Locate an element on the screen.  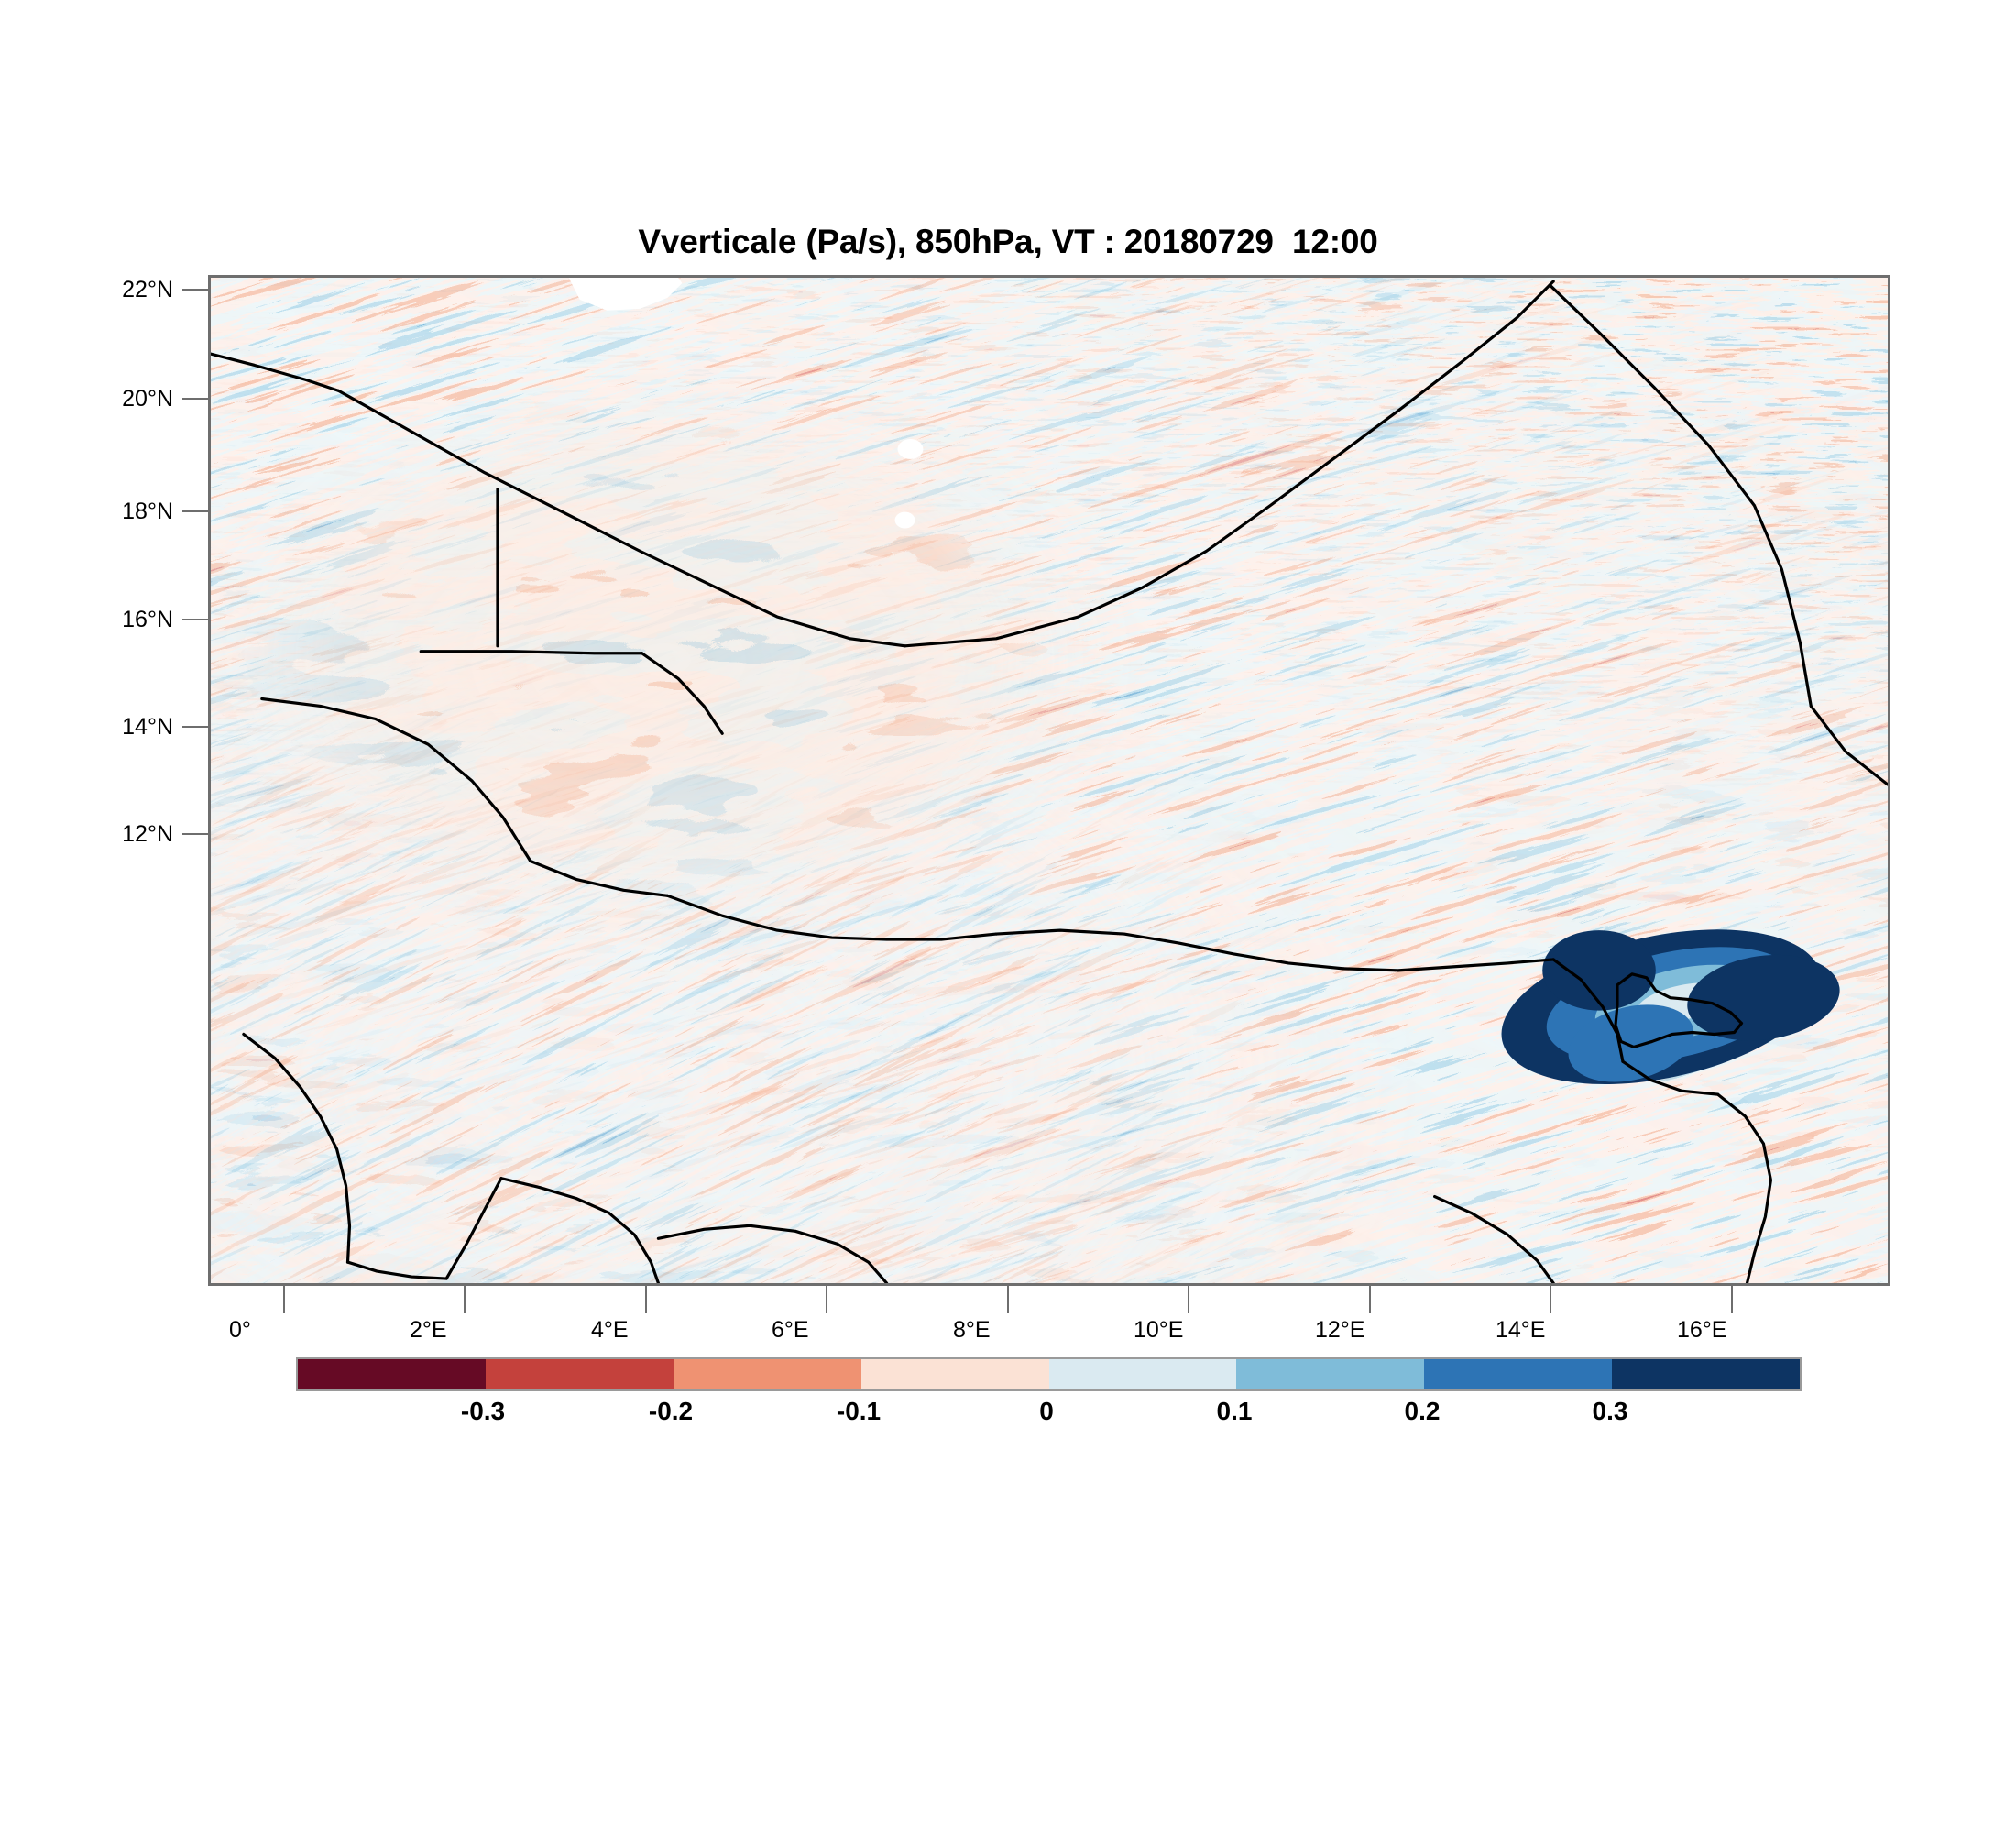
xtick-label-4e: 4°E is located at coordinates (610, 1330).